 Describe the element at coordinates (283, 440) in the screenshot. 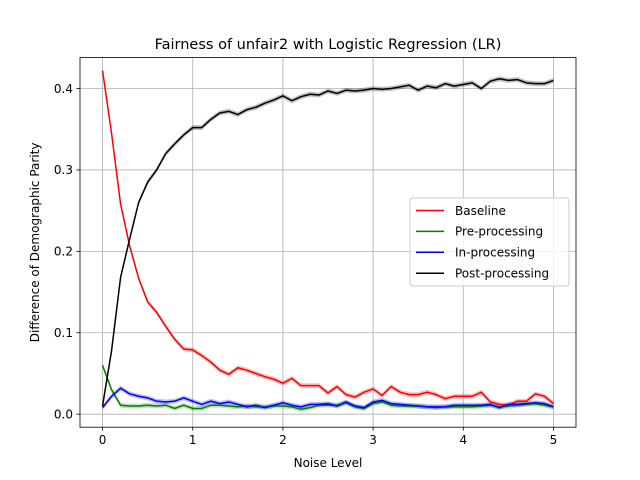

I see `x-tick-label: 2` at that location.